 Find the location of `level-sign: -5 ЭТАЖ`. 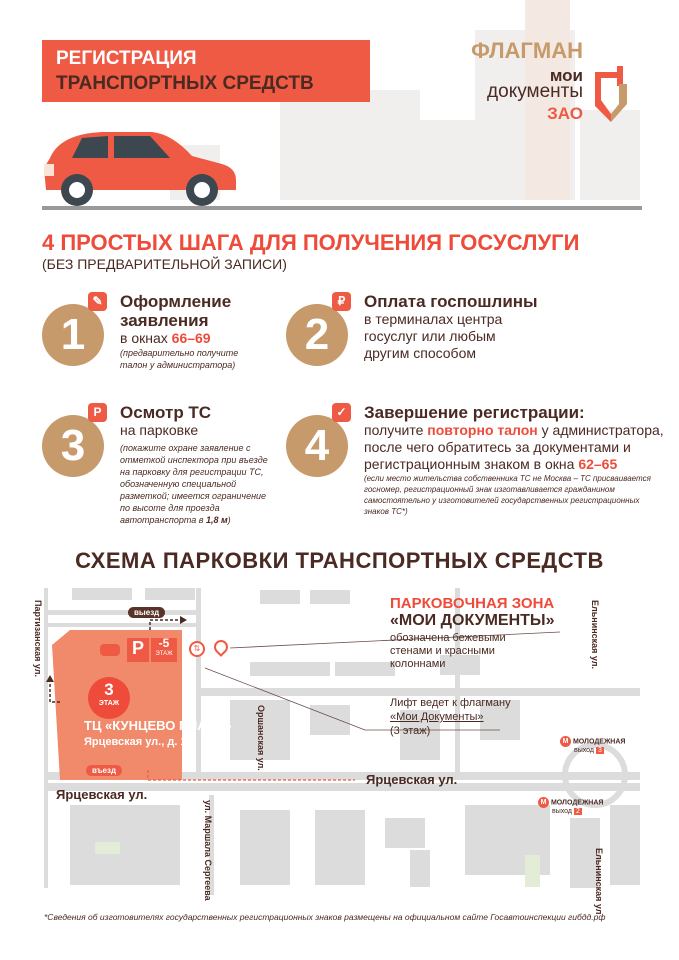

level-sign: -5 ЭТАЖ is located at coordinates (164, 649).